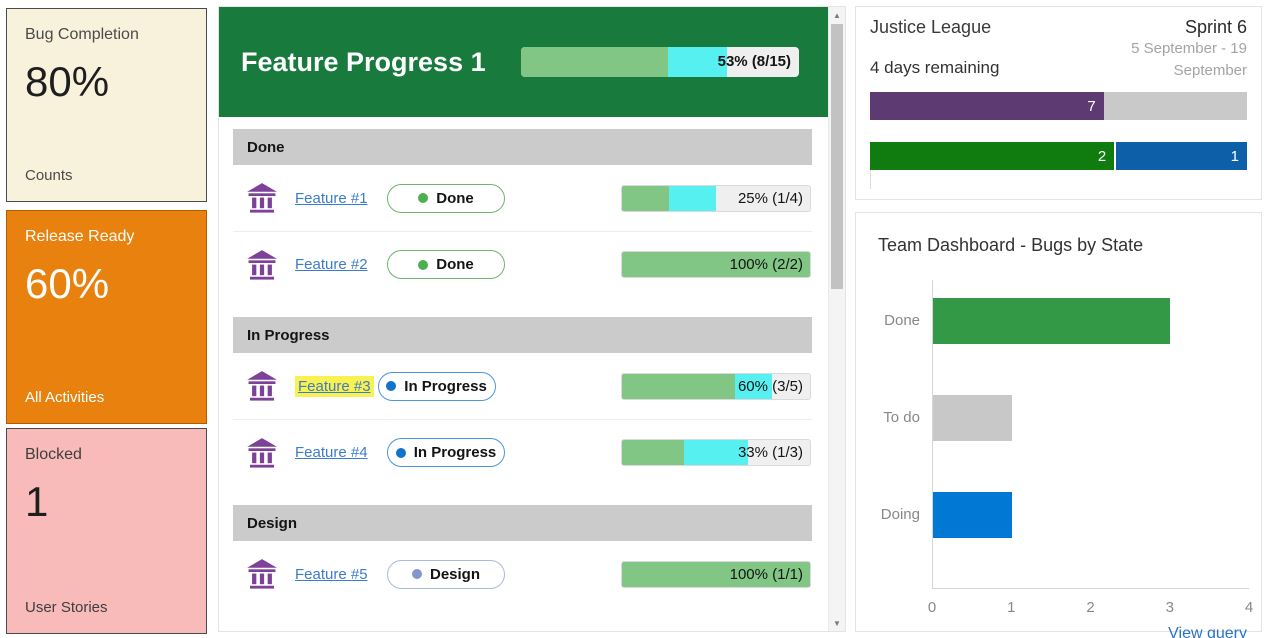 The width and height of the screenshot is (1269, 638). Describe the element at coordinates (837, 623) in the screenshot. I see `scroll-down-icon: ▼` at that location.